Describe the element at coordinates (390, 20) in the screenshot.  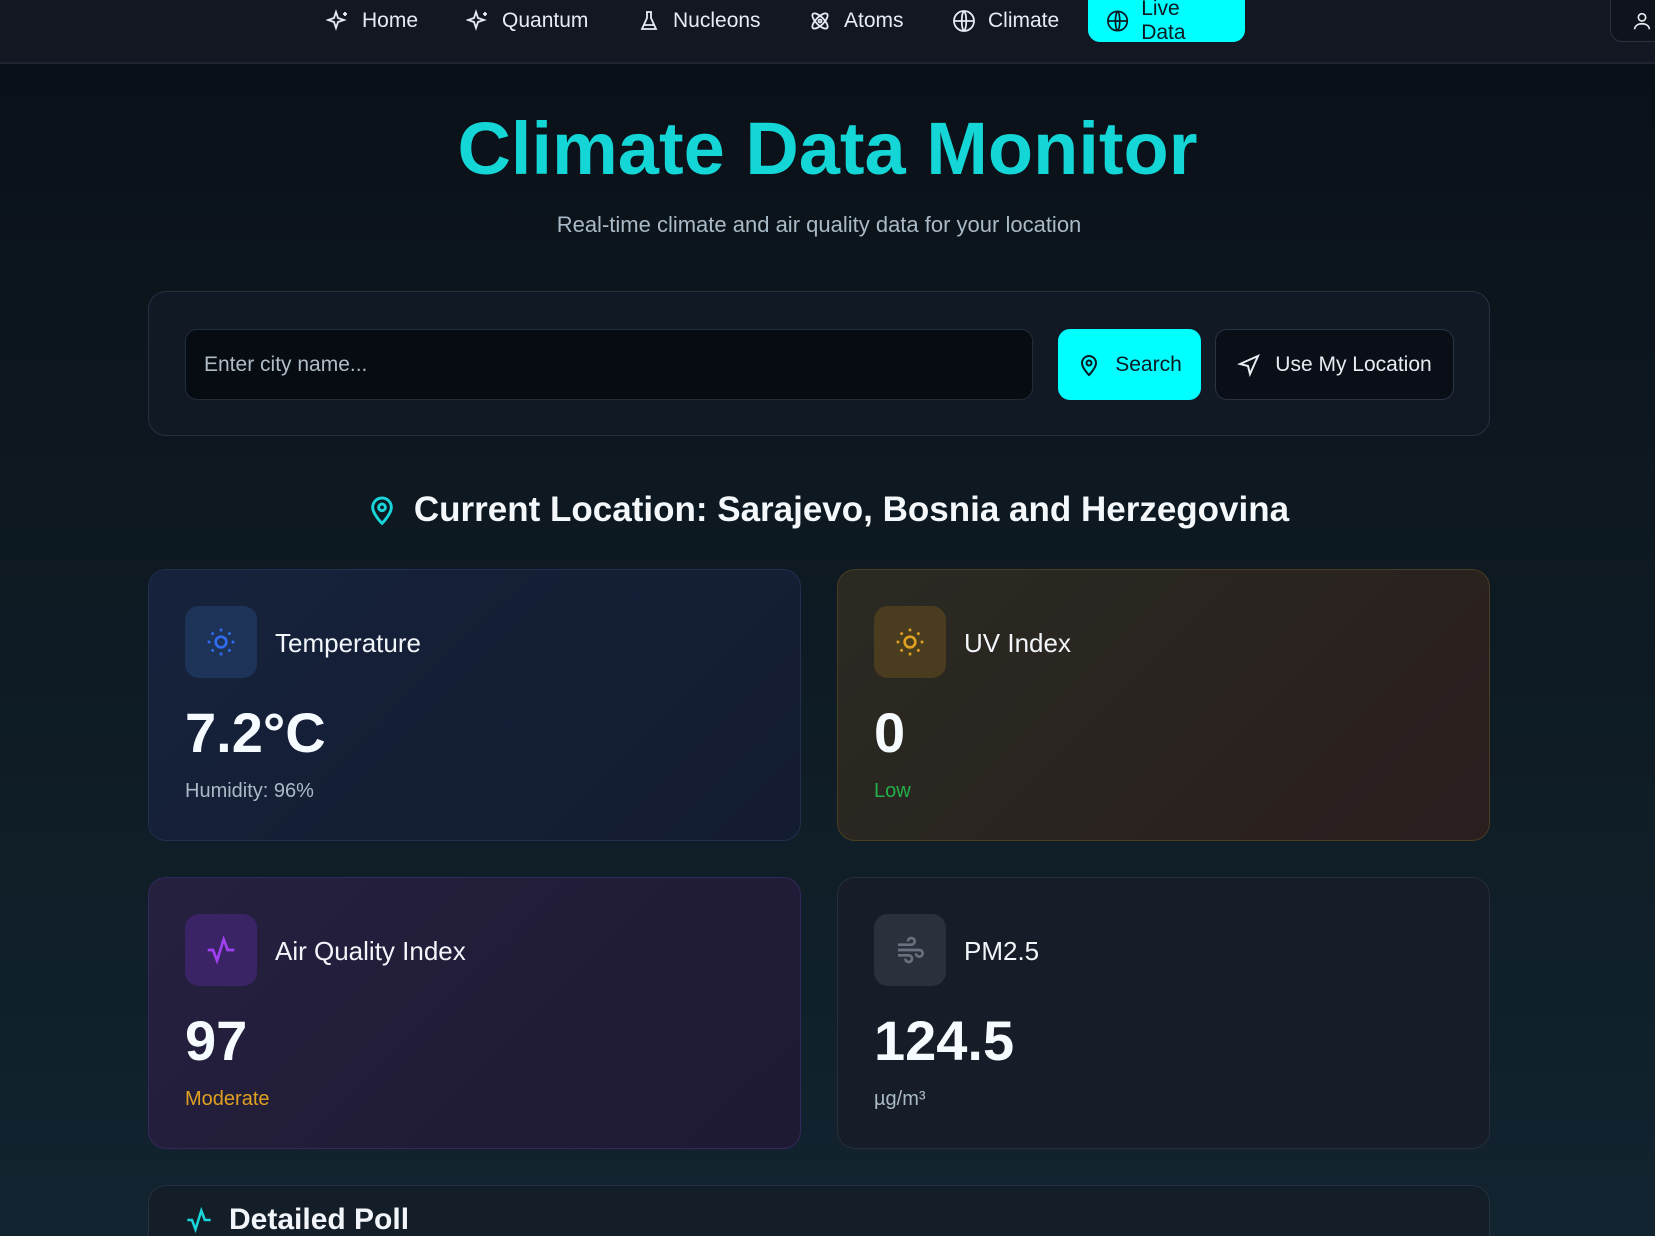
I see `nav-label: Home` at that location.